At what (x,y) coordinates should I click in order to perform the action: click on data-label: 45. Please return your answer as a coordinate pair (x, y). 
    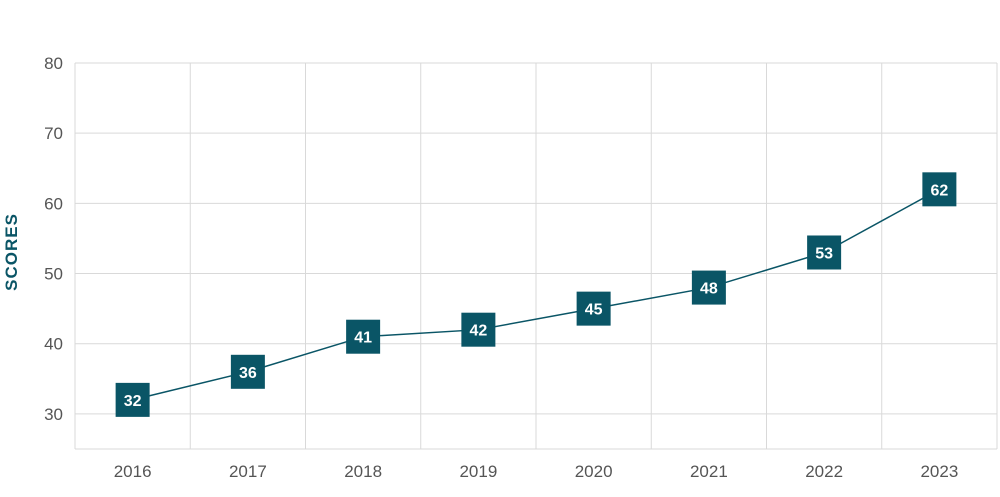
    Looking at the image, I should click on (594, 310).